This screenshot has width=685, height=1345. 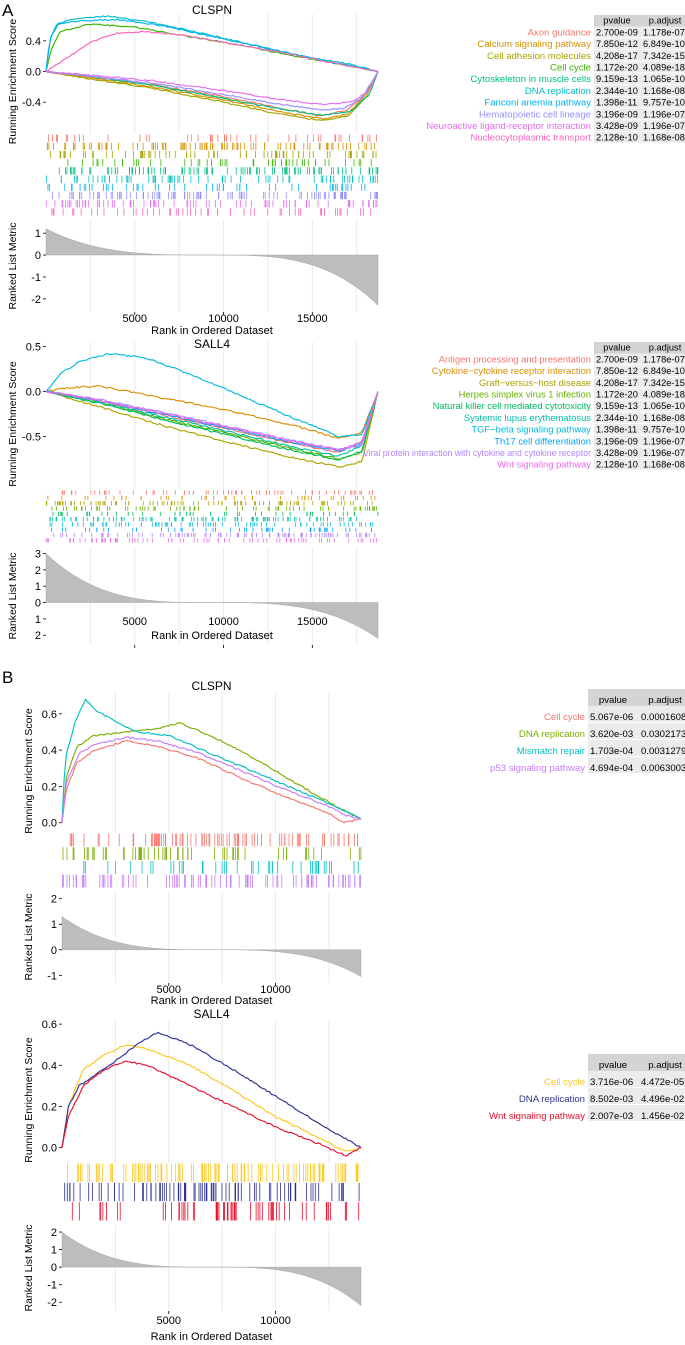 What do you see at coordinates (537, 1116) in the screenshot?
I see `table-row-name: Wnt signaling pathway` at bounding box center [537, 1116].